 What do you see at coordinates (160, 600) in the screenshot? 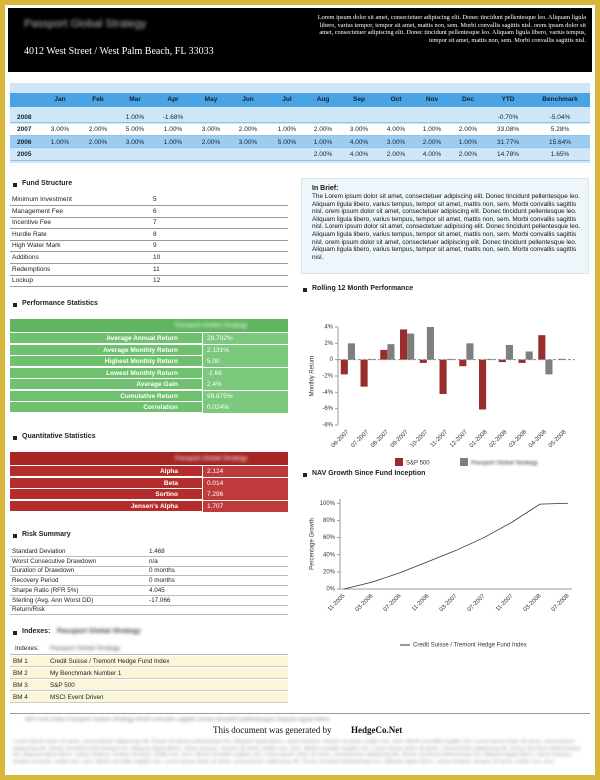
I see `row-value: -17.066` at bounding box center [160, 600].